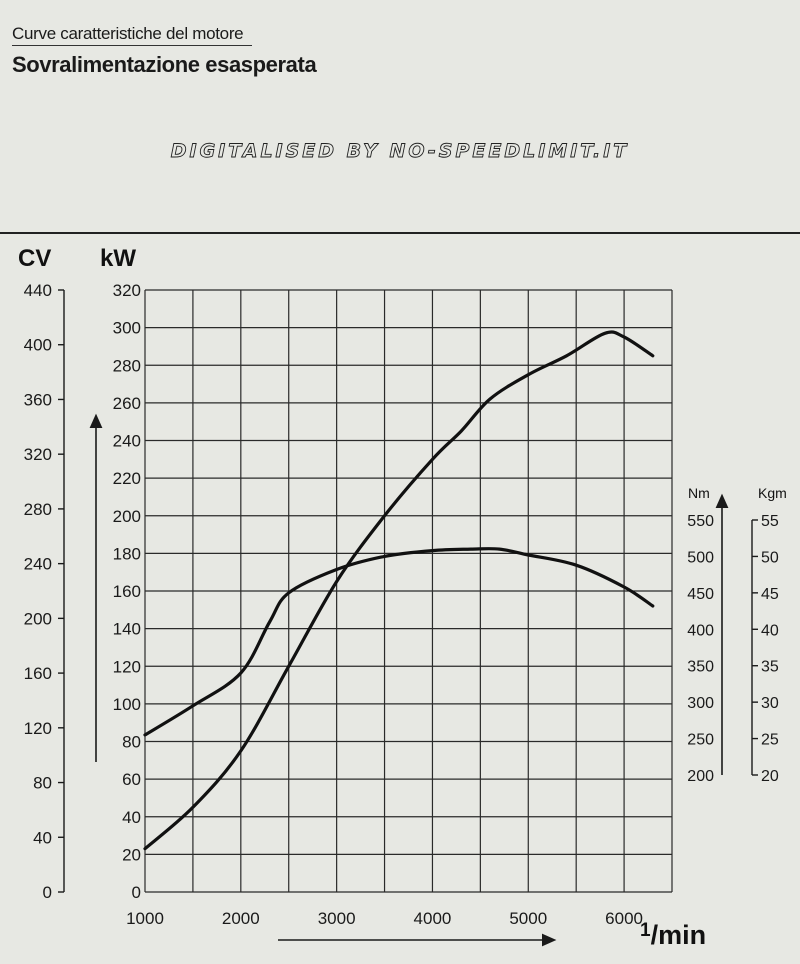 This screenshot has height=964, width=800. What do you see at coordinates (127, 516) in the screenshot?
I see `kw-tick-label: 200` at bounding box center [127, 516].